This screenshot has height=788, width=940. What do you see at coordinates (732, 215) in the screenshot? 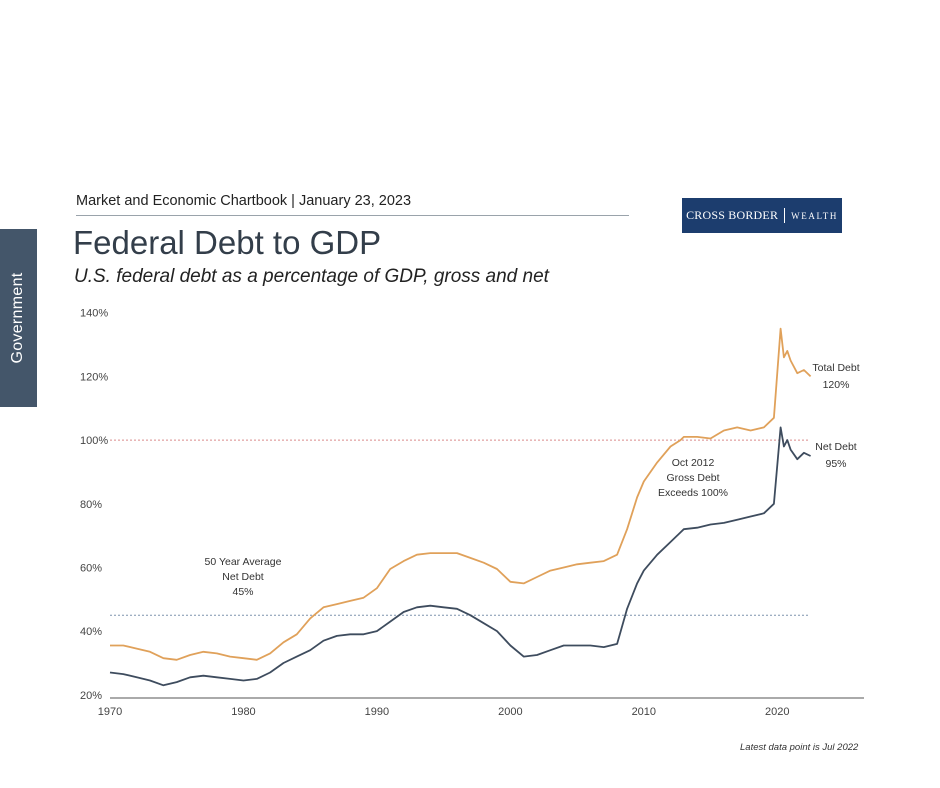
I see `logo-text-left: CROSS BORDER` at bounding box center [732, 215].